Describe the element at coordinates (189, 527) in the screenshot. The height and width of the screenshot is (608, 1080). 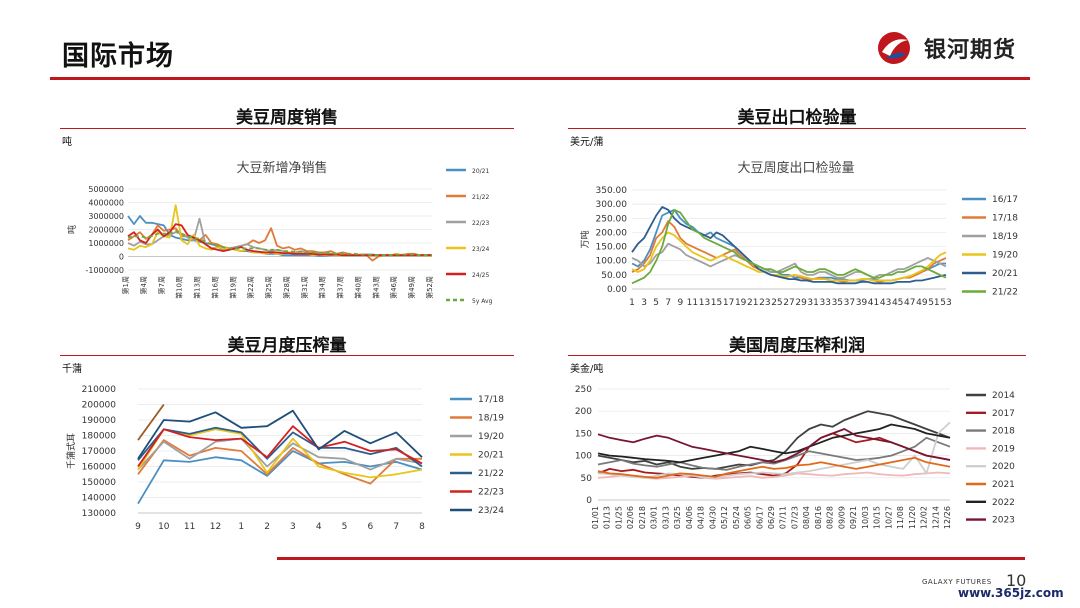
I see `c3-xtick-label: 11` at that location.